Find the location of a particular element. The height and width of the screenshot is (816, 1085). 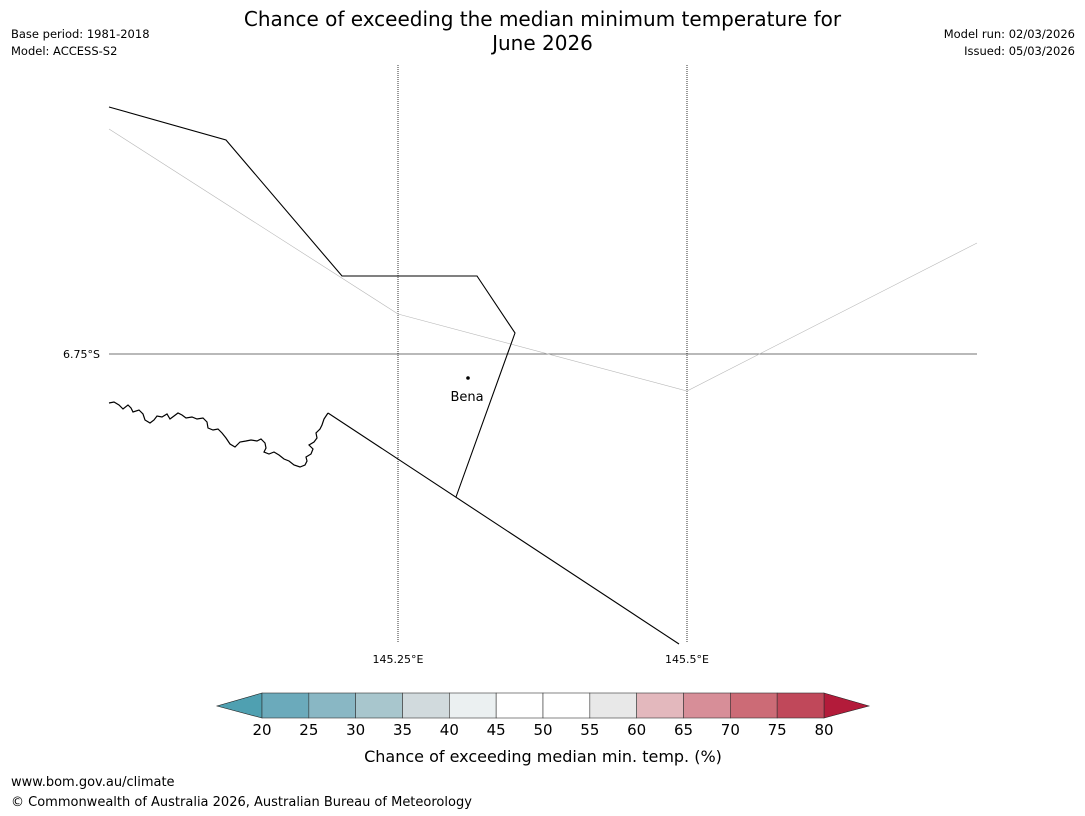

colorbar-tick-55: 55 is located at coordinates (589, 730).